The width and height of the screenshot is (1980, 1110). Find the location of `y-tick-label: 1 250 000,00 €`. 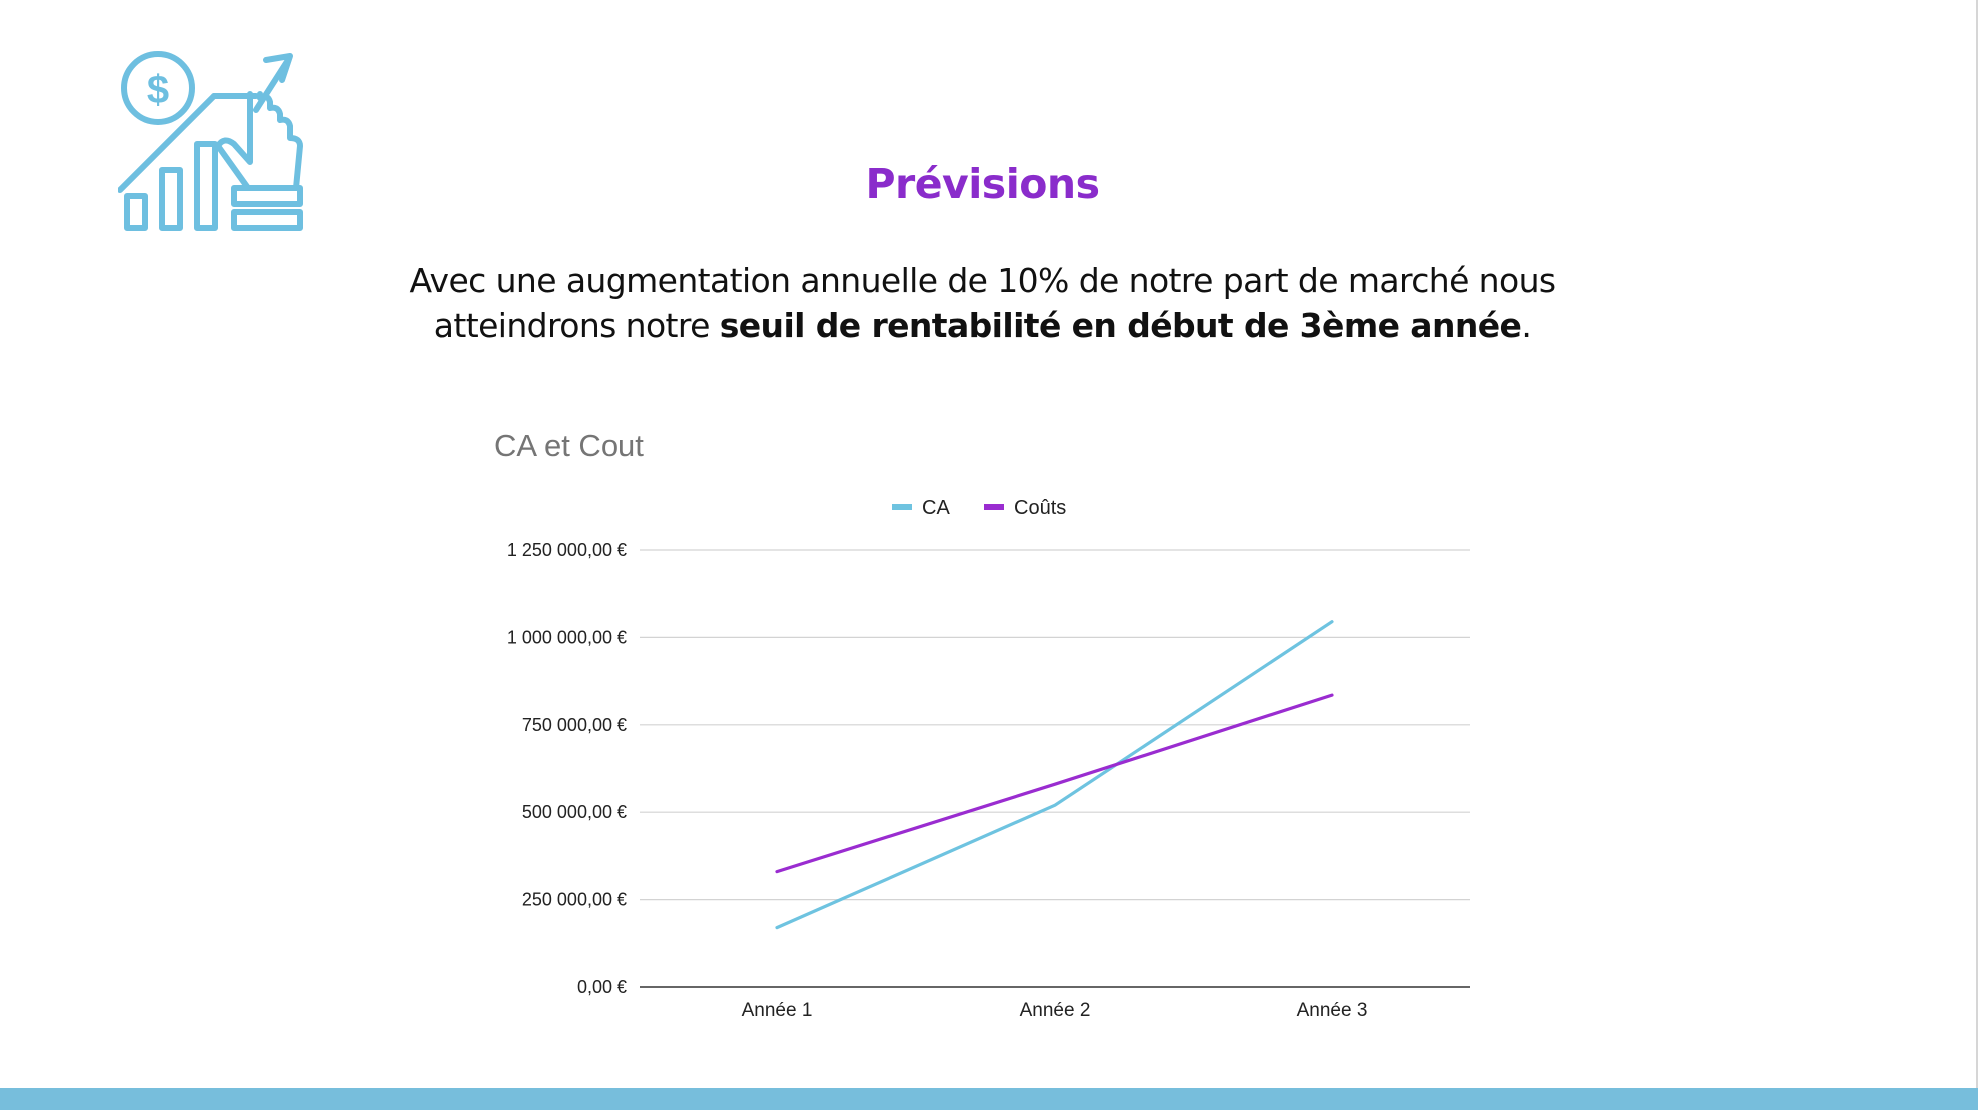

y-tick-label: 1 250 000,00 € is located at coordinates (567, 550).